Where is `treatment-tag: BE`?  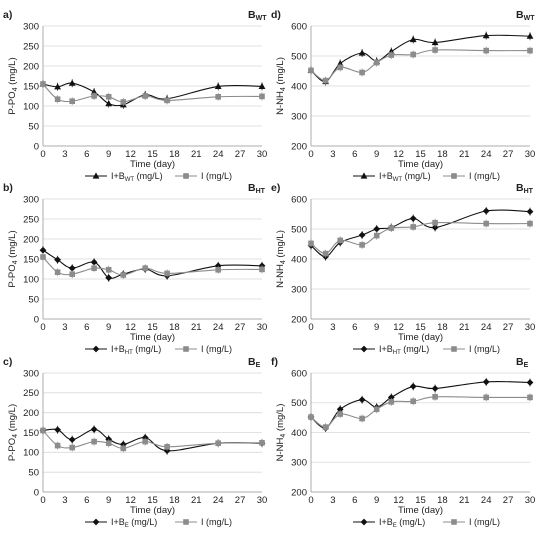
treatment-tag: BE is located at coordinates (522, 362).